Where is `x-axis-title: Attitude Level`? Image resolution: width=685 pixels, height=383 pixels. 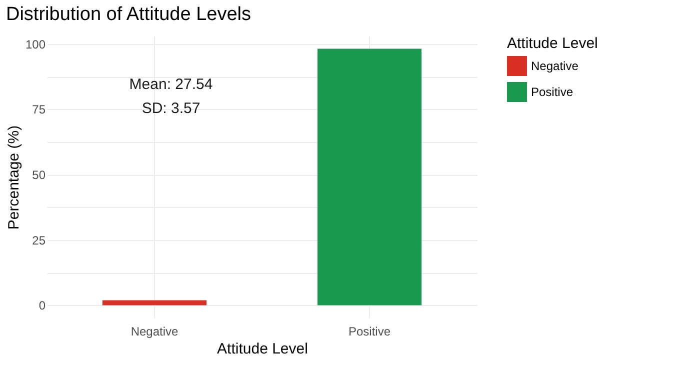 x-axis-title: Attitude Level is located at coordinates (262, 349).